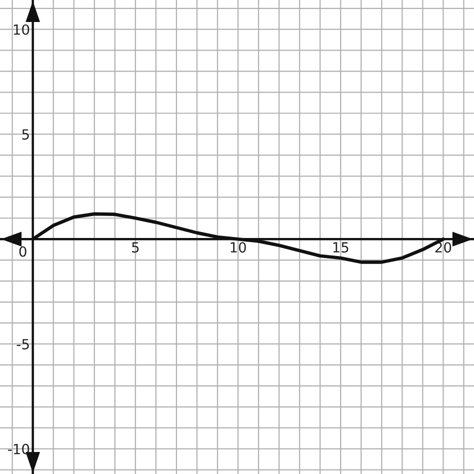 The image size is (474, 474). Describe the element at coordinates (22, 29) in the screenshot. I see `y-tick-label: 10` at that location.